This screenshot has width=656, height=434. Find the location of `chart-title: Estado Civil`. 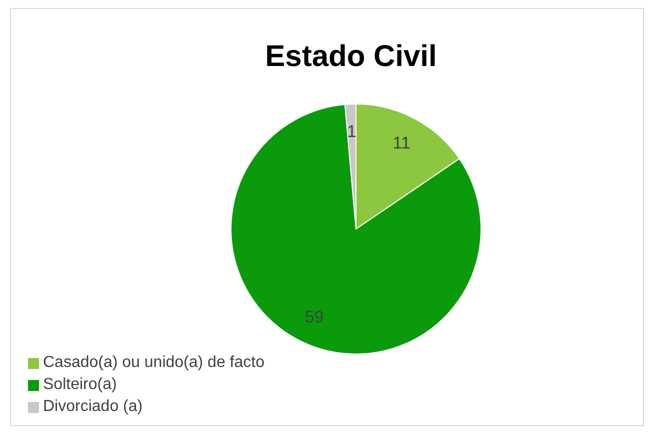

chart-title: Estado Civil is located at coordinates (351, 57).